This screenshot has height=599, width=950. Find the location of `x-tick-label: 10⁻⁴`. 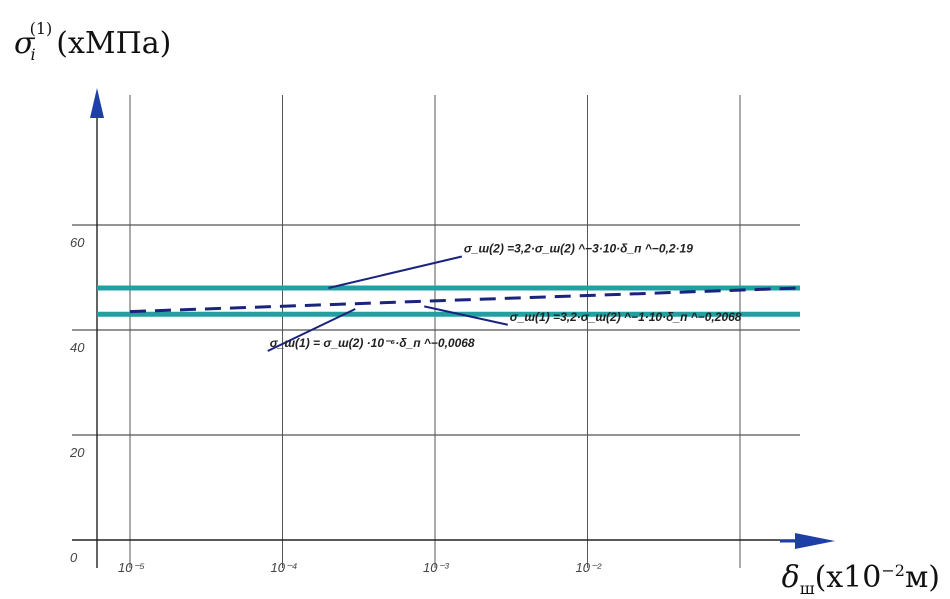

x-tick-label: 10⁻⁴ is located at coordinates (284, 567).